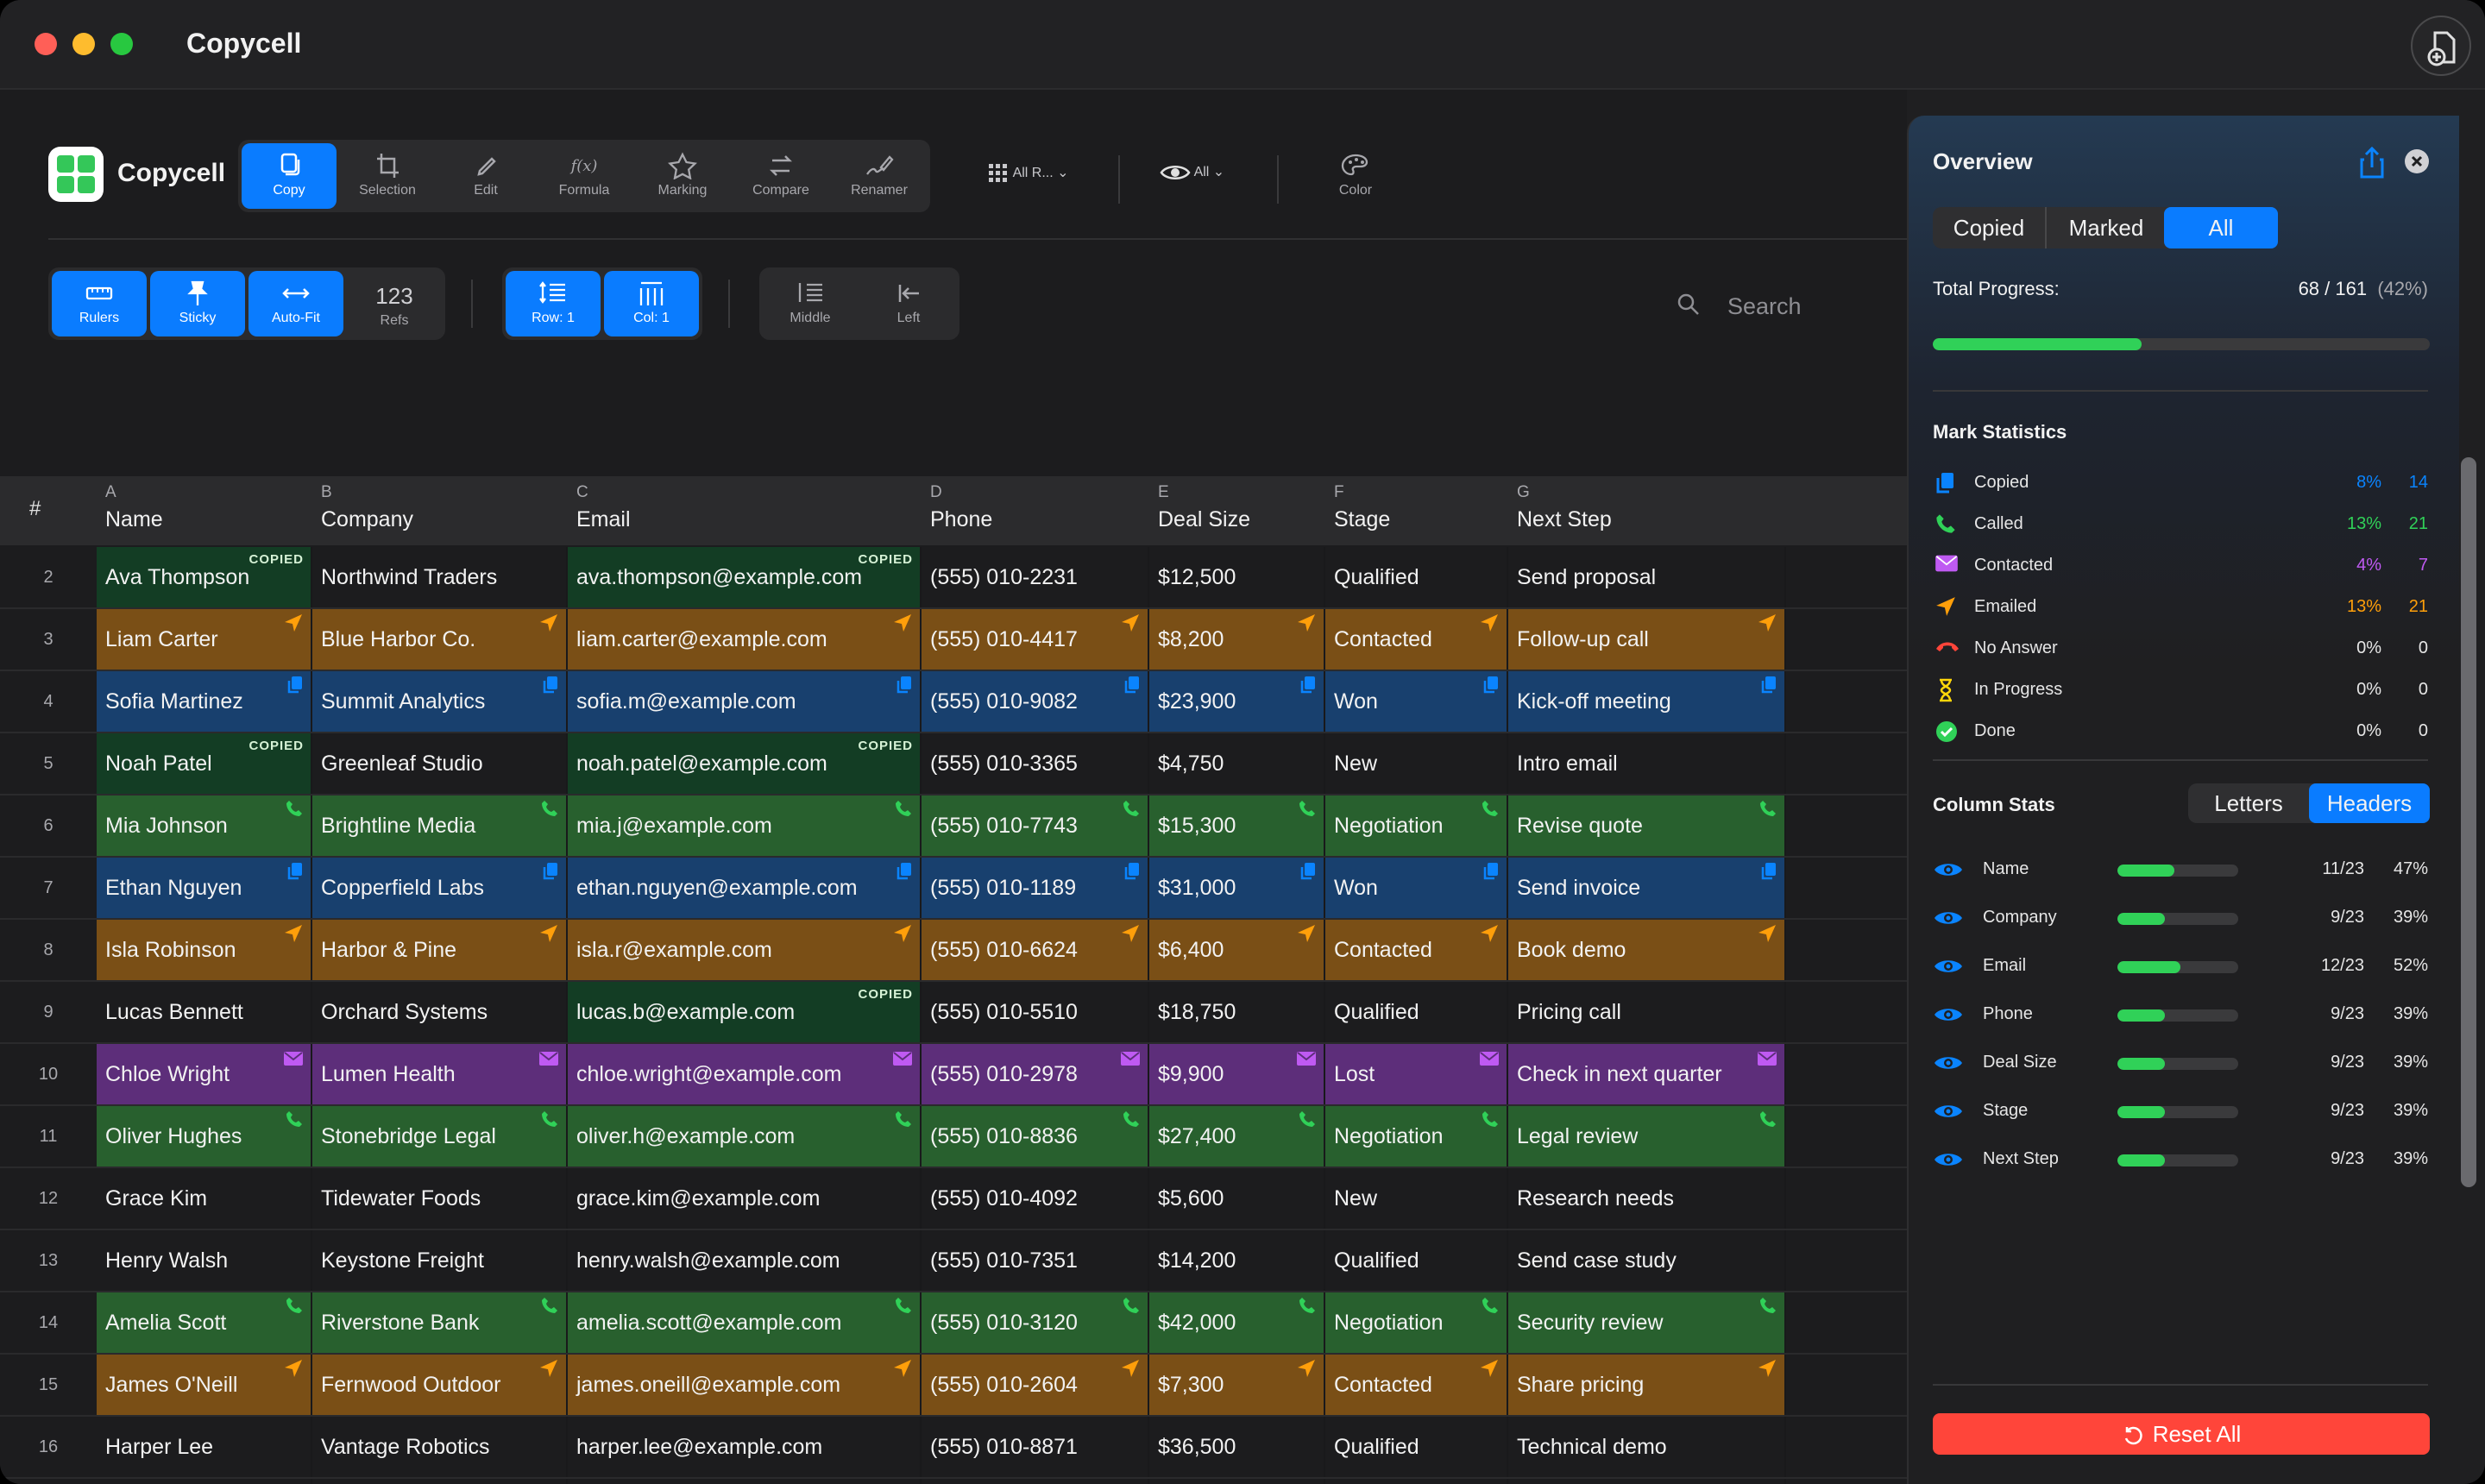 The width and height of the screenshot is (2485, 1484). What do you see at coordinates (1416, 1481) in the screenshot?
I see `table-cell: New` at bounding box center [1416, 1481].